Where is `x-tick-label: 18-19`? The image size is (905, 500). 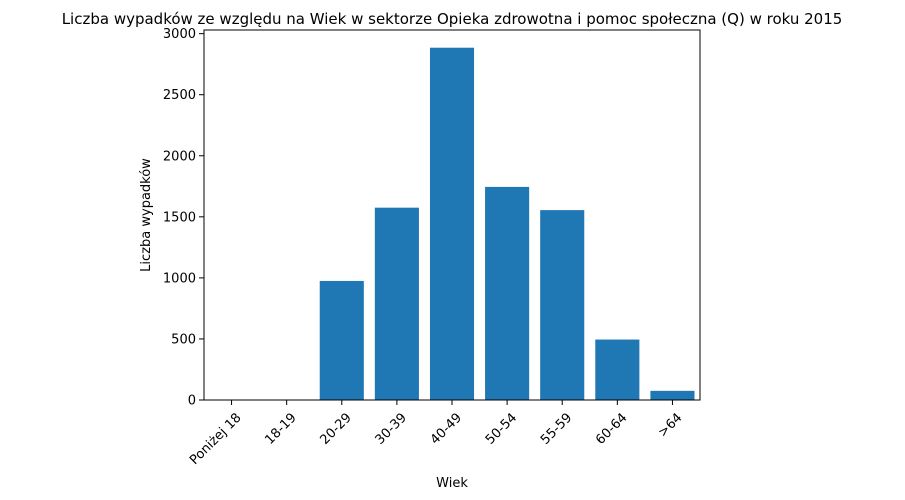 x-tick-label: 18-19 is located at coordinates (280, 428).